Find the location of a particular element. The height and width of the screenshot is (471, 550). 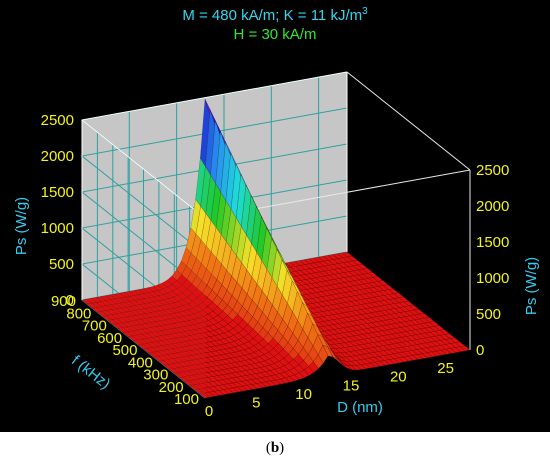

z-tick-label-left: 500 is located at coordinates (61, 264).